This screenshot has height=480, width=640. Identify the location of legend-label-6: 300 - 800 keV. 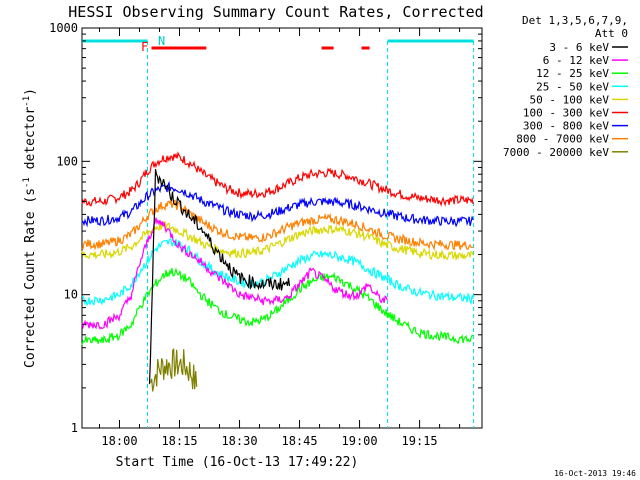
(566, 126).